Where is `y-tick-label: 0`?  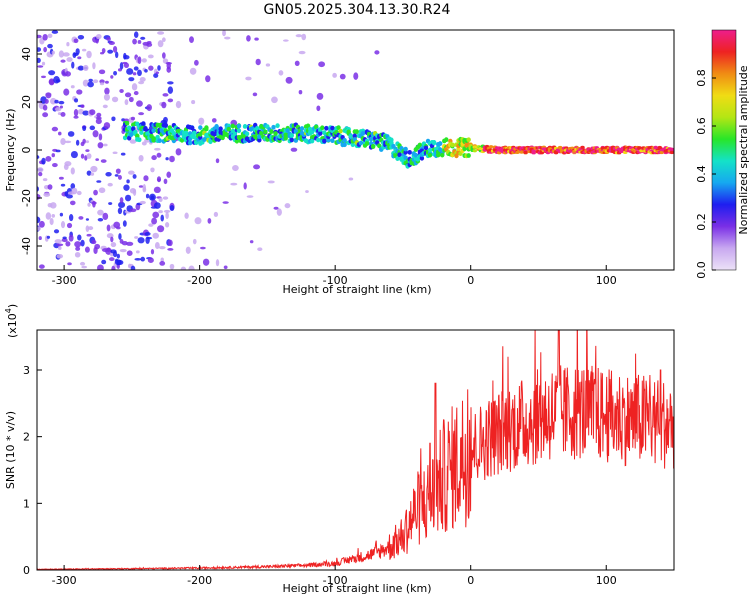 y-tick-label: 0 is located at coordinates (26, 570).